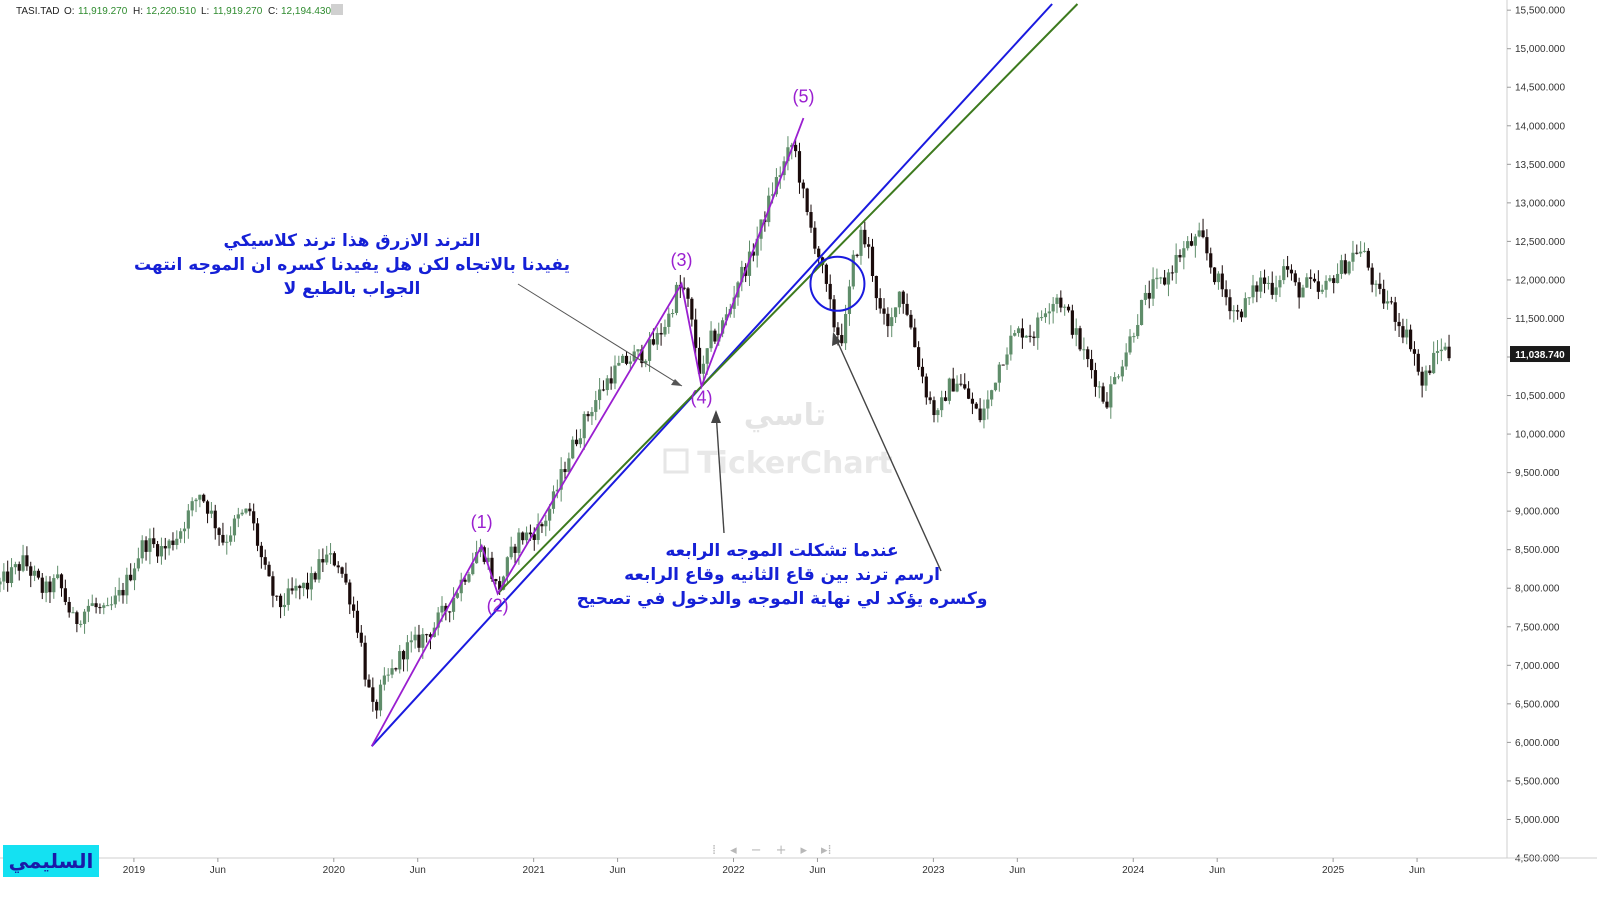 Image resolution: width=1597 pixels, height=899 pixels. Describe the element at coordinates (887, 452) in the screenshot. I see `arrow-right-line` at that location.